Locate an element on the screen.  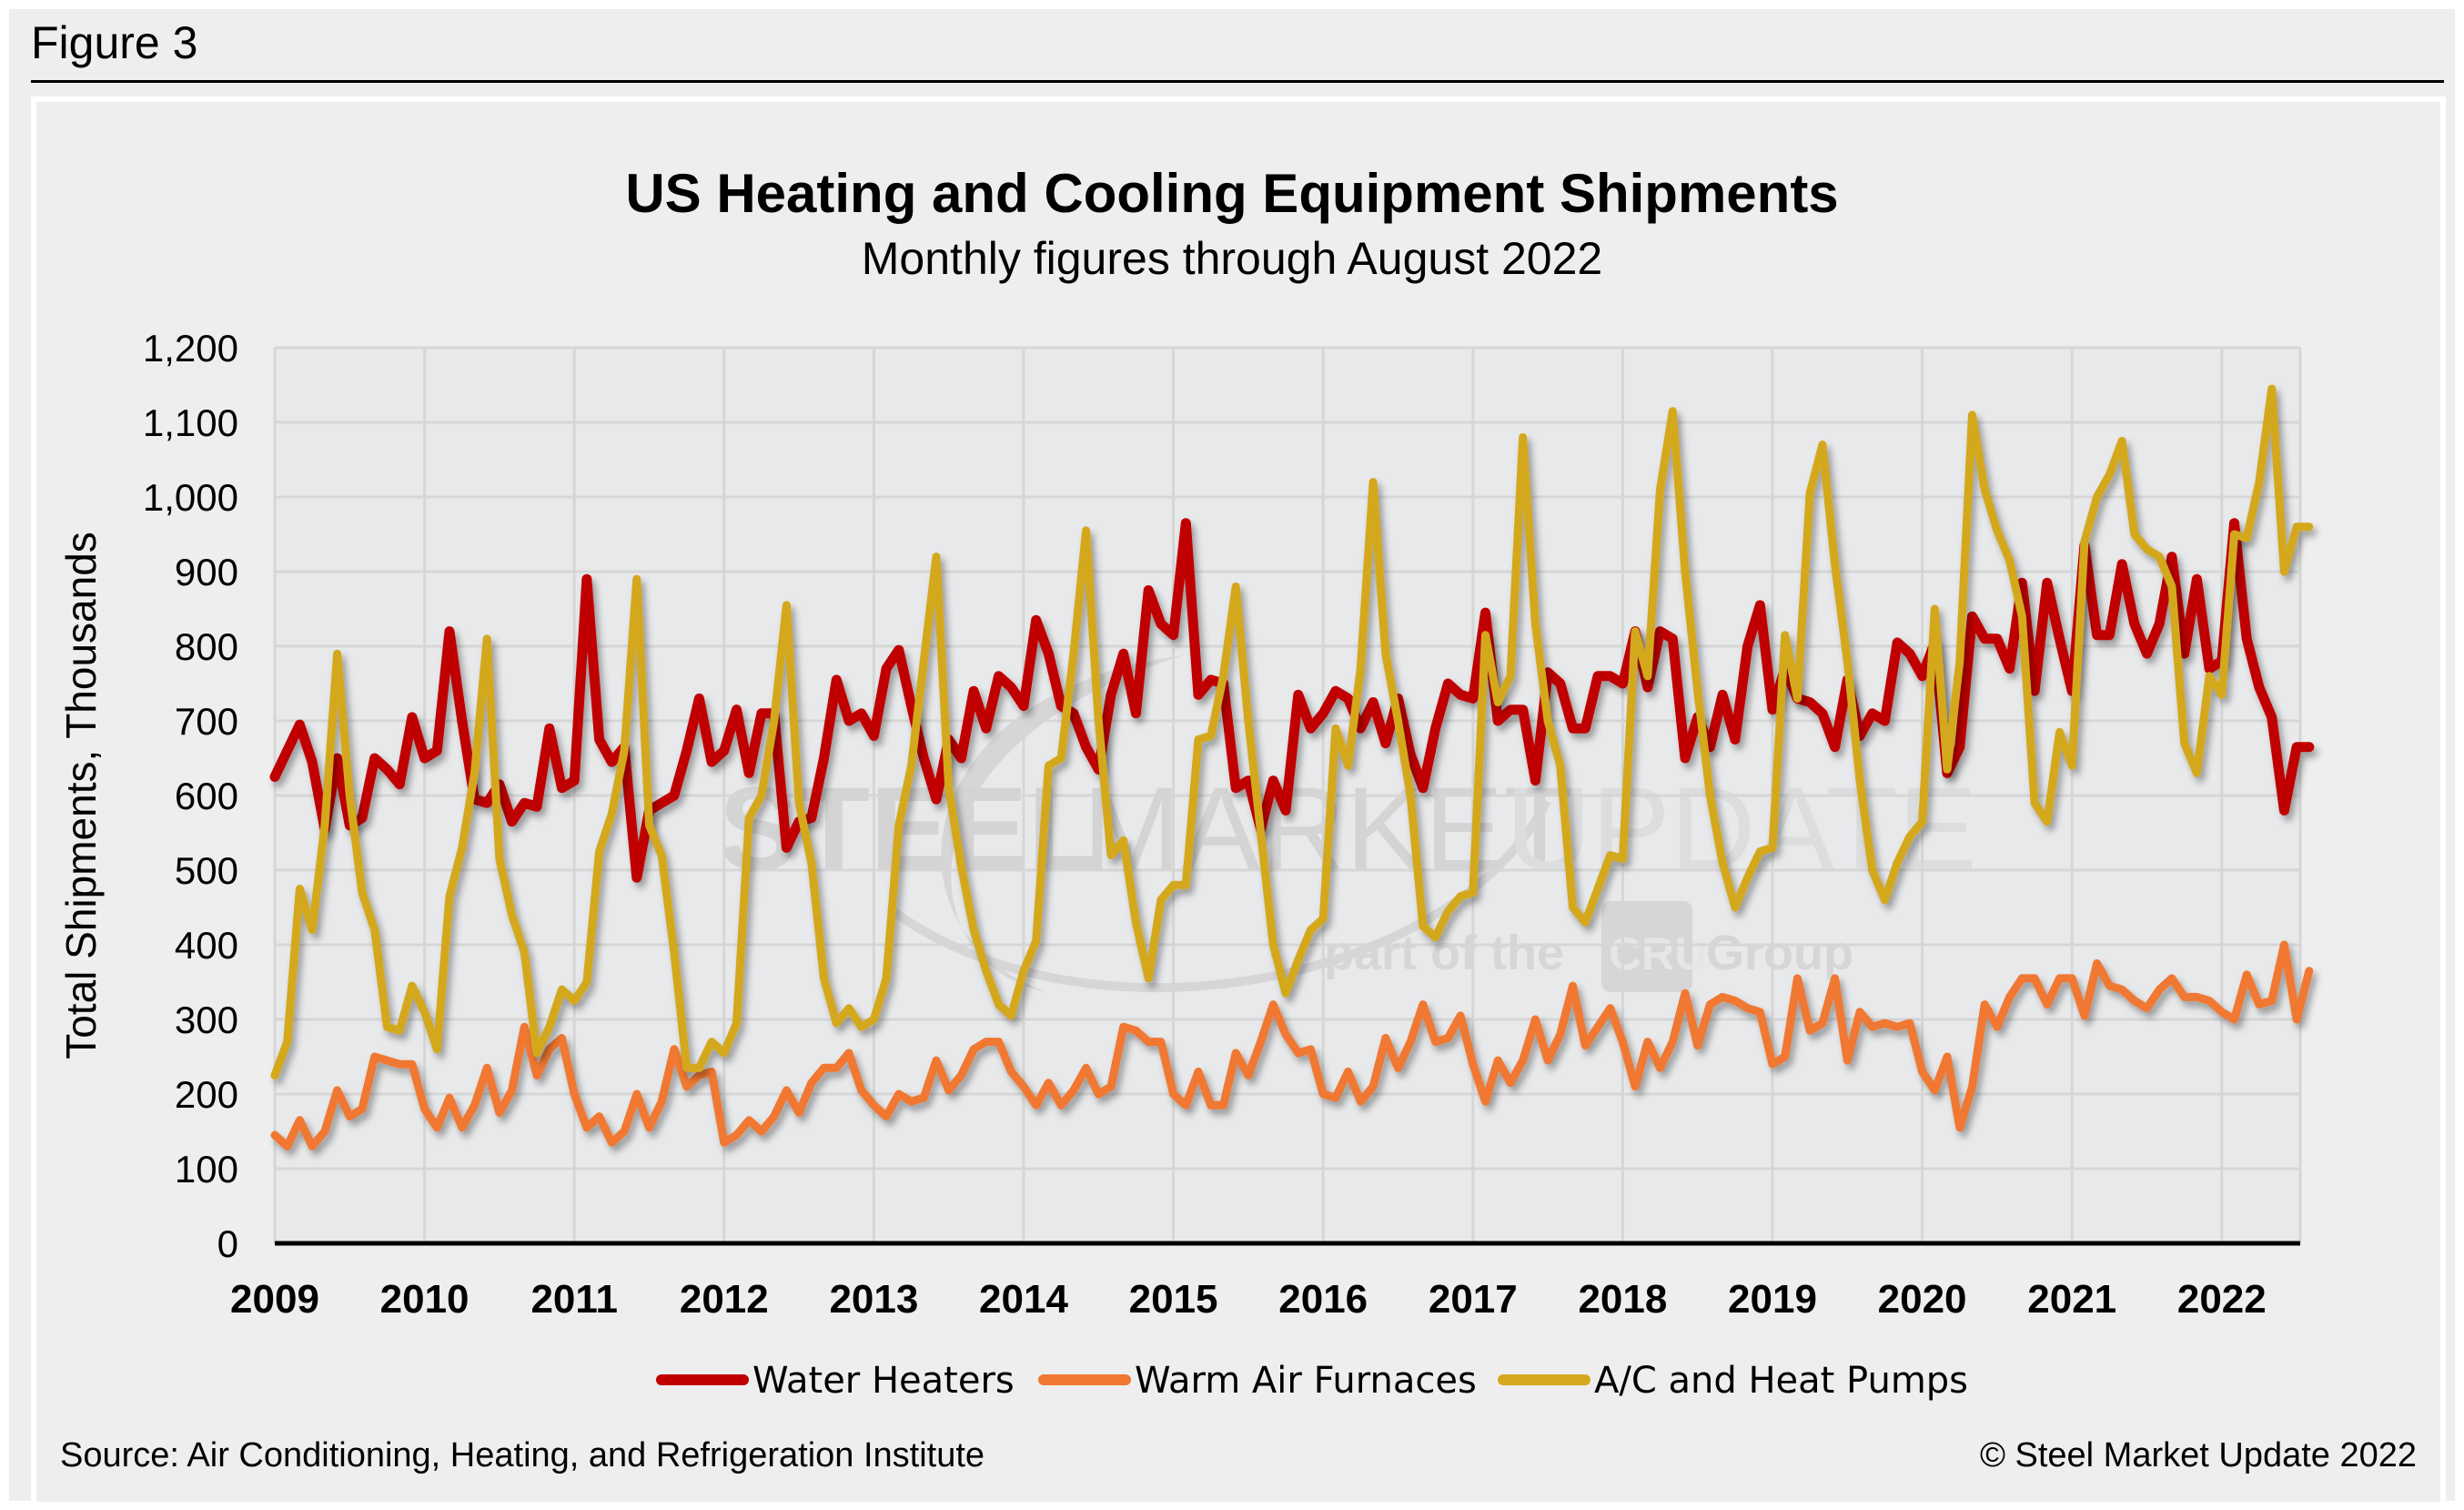
watermark-group: Group is located at coordinates (1780, 953).